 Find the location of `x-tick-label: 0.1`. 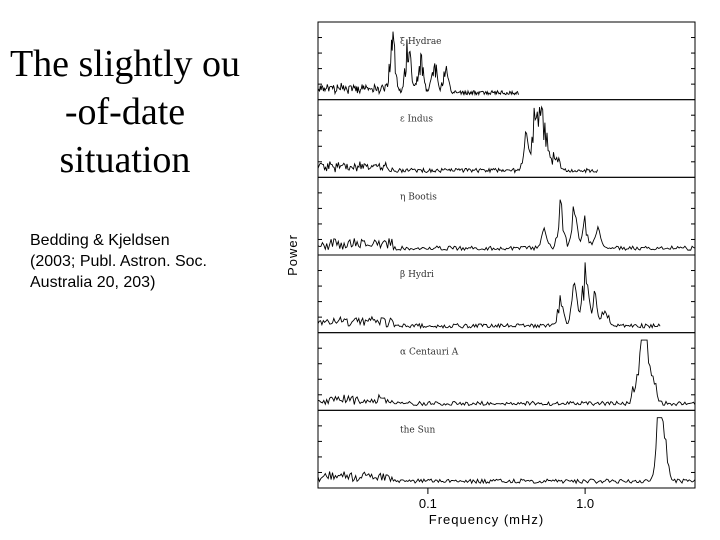

x-tick-label: 0.1 is located at coordinates (428, 503).